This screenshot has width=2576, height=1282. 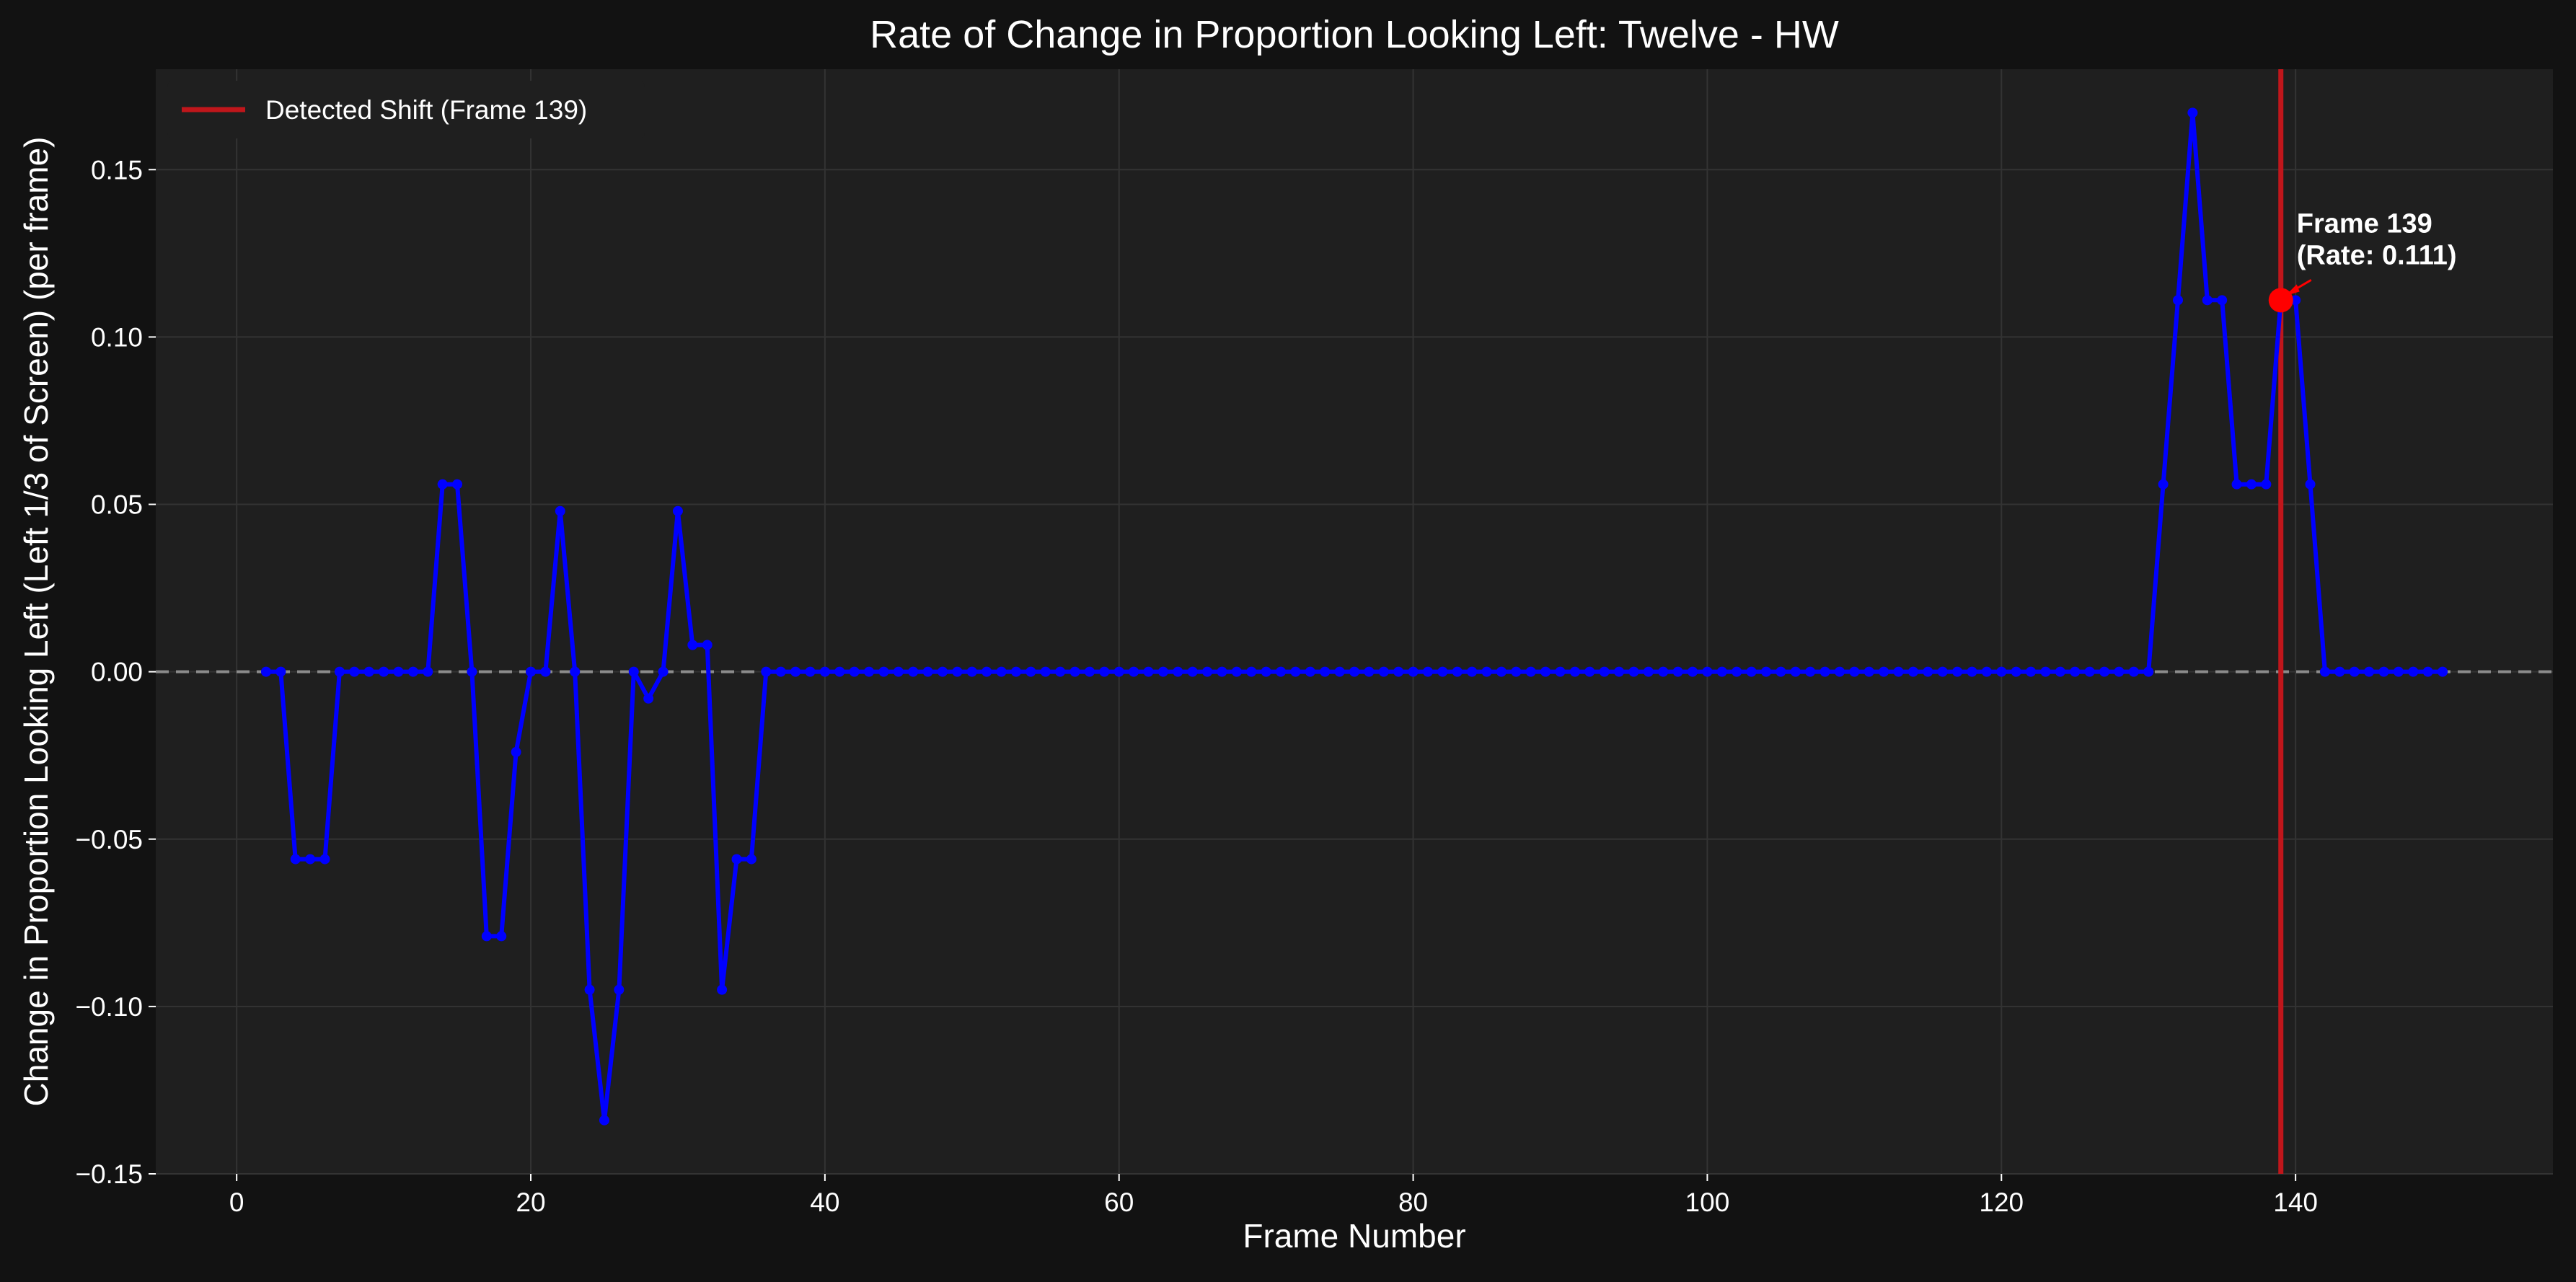 I want to click on annotation: Frame 139(Rate: 0.111), so click(x=2371, y=252).